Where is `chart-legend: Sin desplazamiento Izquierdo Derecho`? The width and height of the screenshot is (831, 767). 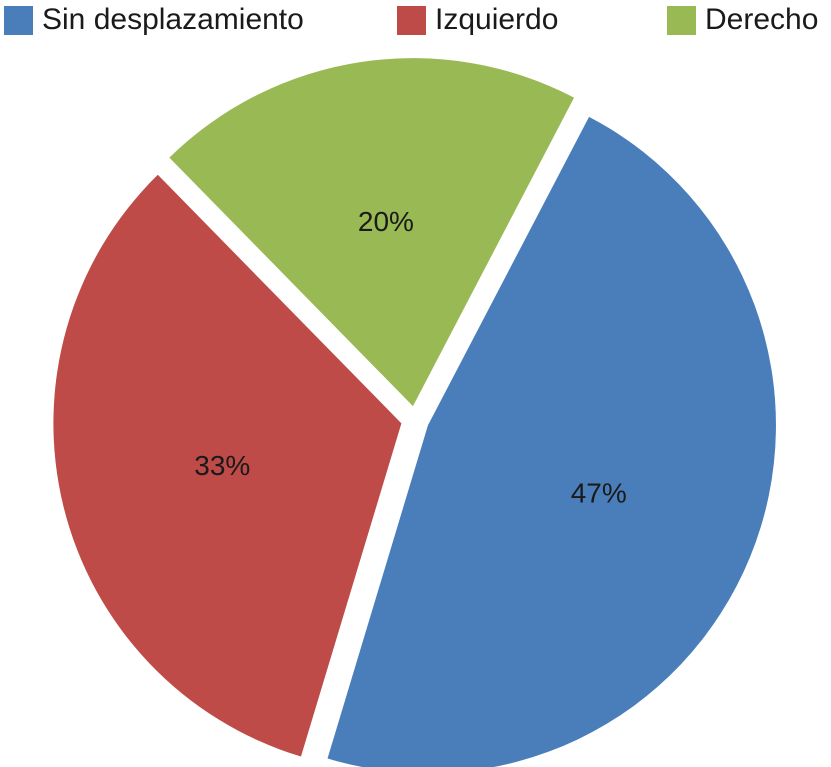 chart-legend: Sin desplazamiento Izquierdo Derecho is located at coordinates (415, 22).